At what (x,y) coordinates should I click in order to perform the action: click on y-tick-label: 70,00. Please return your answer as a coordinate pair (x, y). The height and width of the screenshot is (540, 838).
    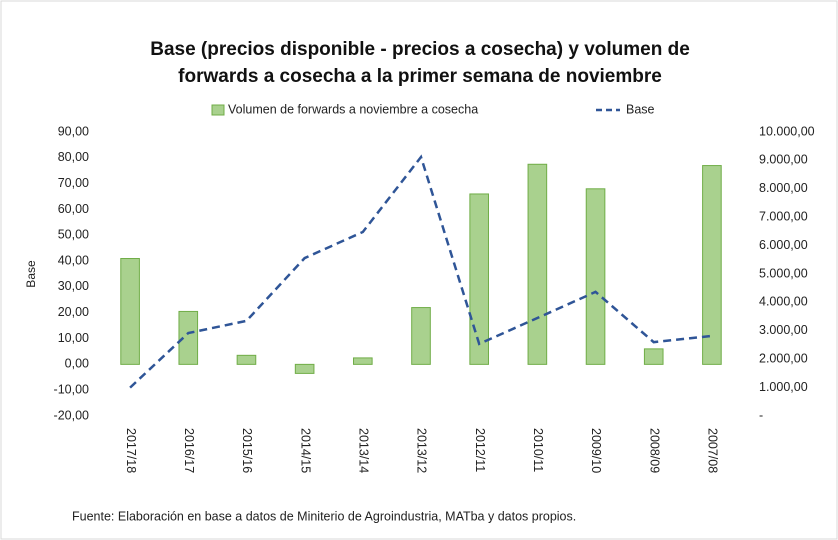
    Looking at the image, I should click on (73, 183).